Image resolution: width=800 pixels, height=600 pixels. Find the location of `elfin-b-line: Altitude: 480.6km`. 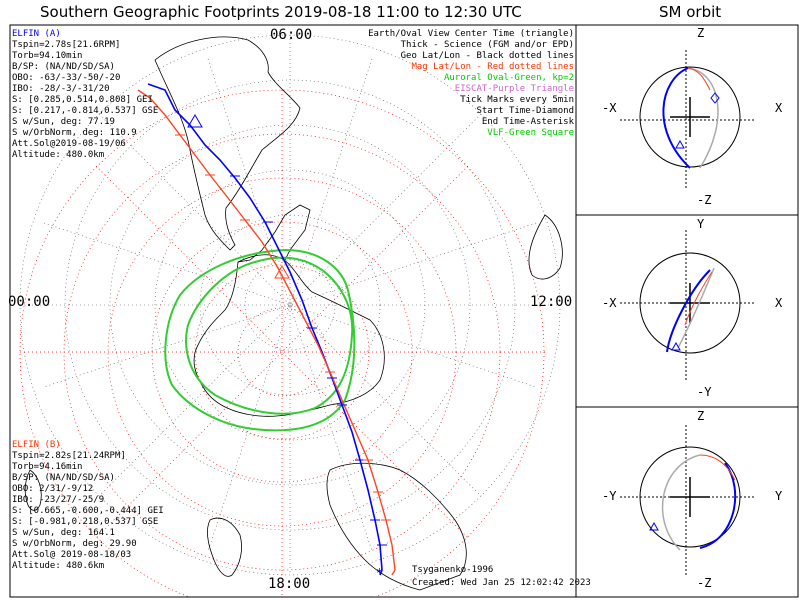

elfin-b-line: Altitude: 480.6km is located at coordinates (58, 566).